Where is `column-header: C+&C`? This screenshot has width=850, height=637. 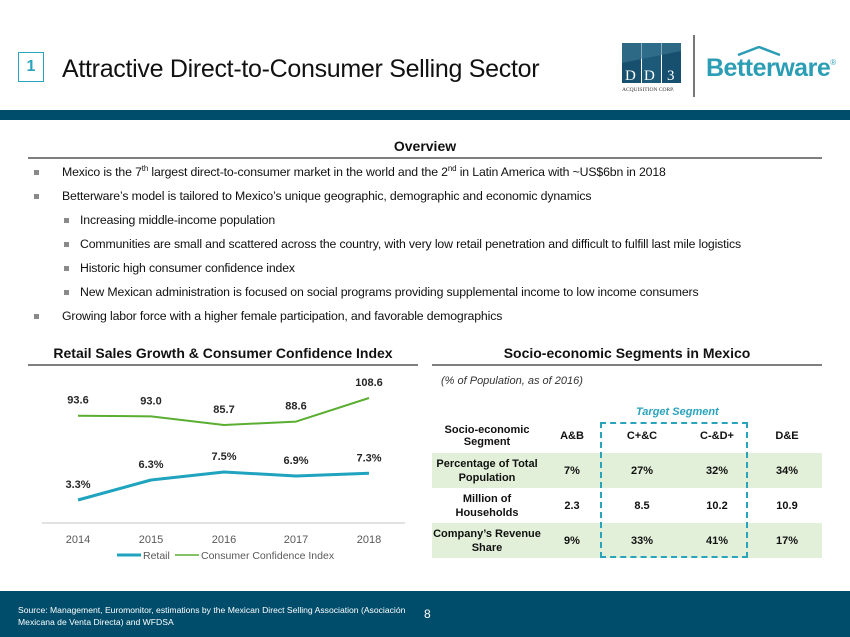 column-header: C+&C is located at coordinates (642, 435).